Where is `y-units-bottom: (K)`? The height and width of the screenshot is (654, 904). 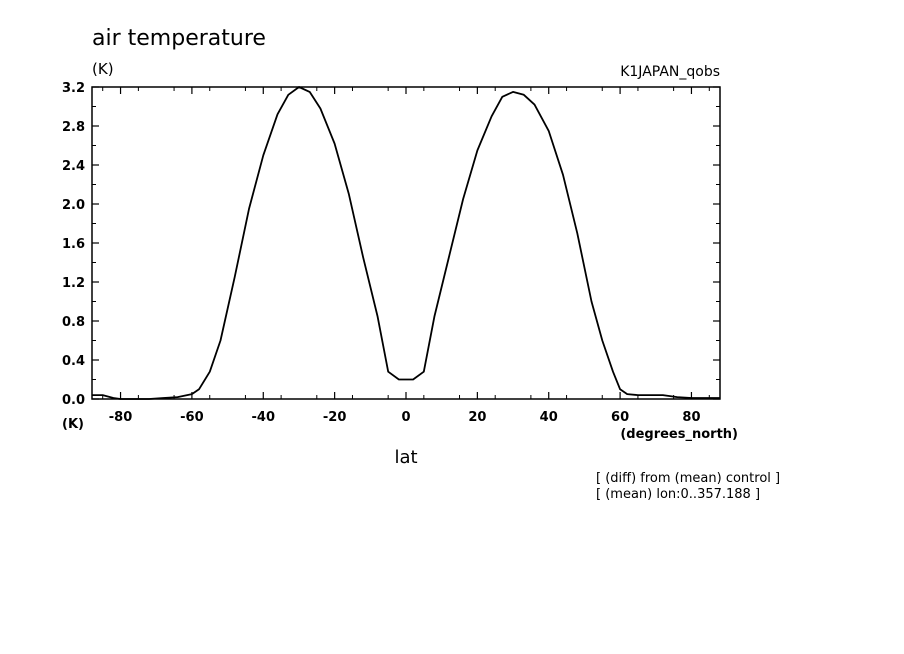
y-units-bottom: (K) is located at coordinates (73, 424).